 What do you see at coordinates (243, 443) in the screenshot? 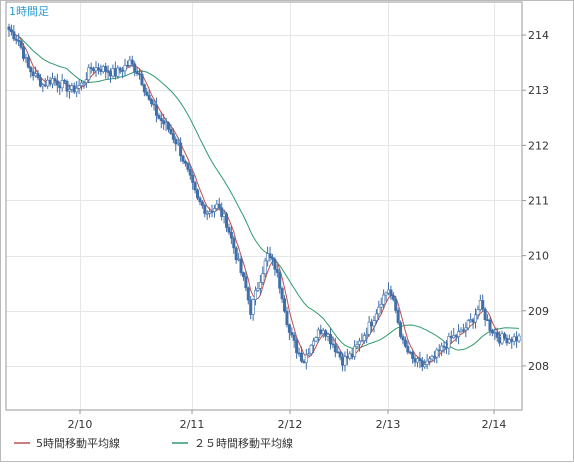
I see `legend-label: ２５時間移動平均線` at bounding box center [243, 443].